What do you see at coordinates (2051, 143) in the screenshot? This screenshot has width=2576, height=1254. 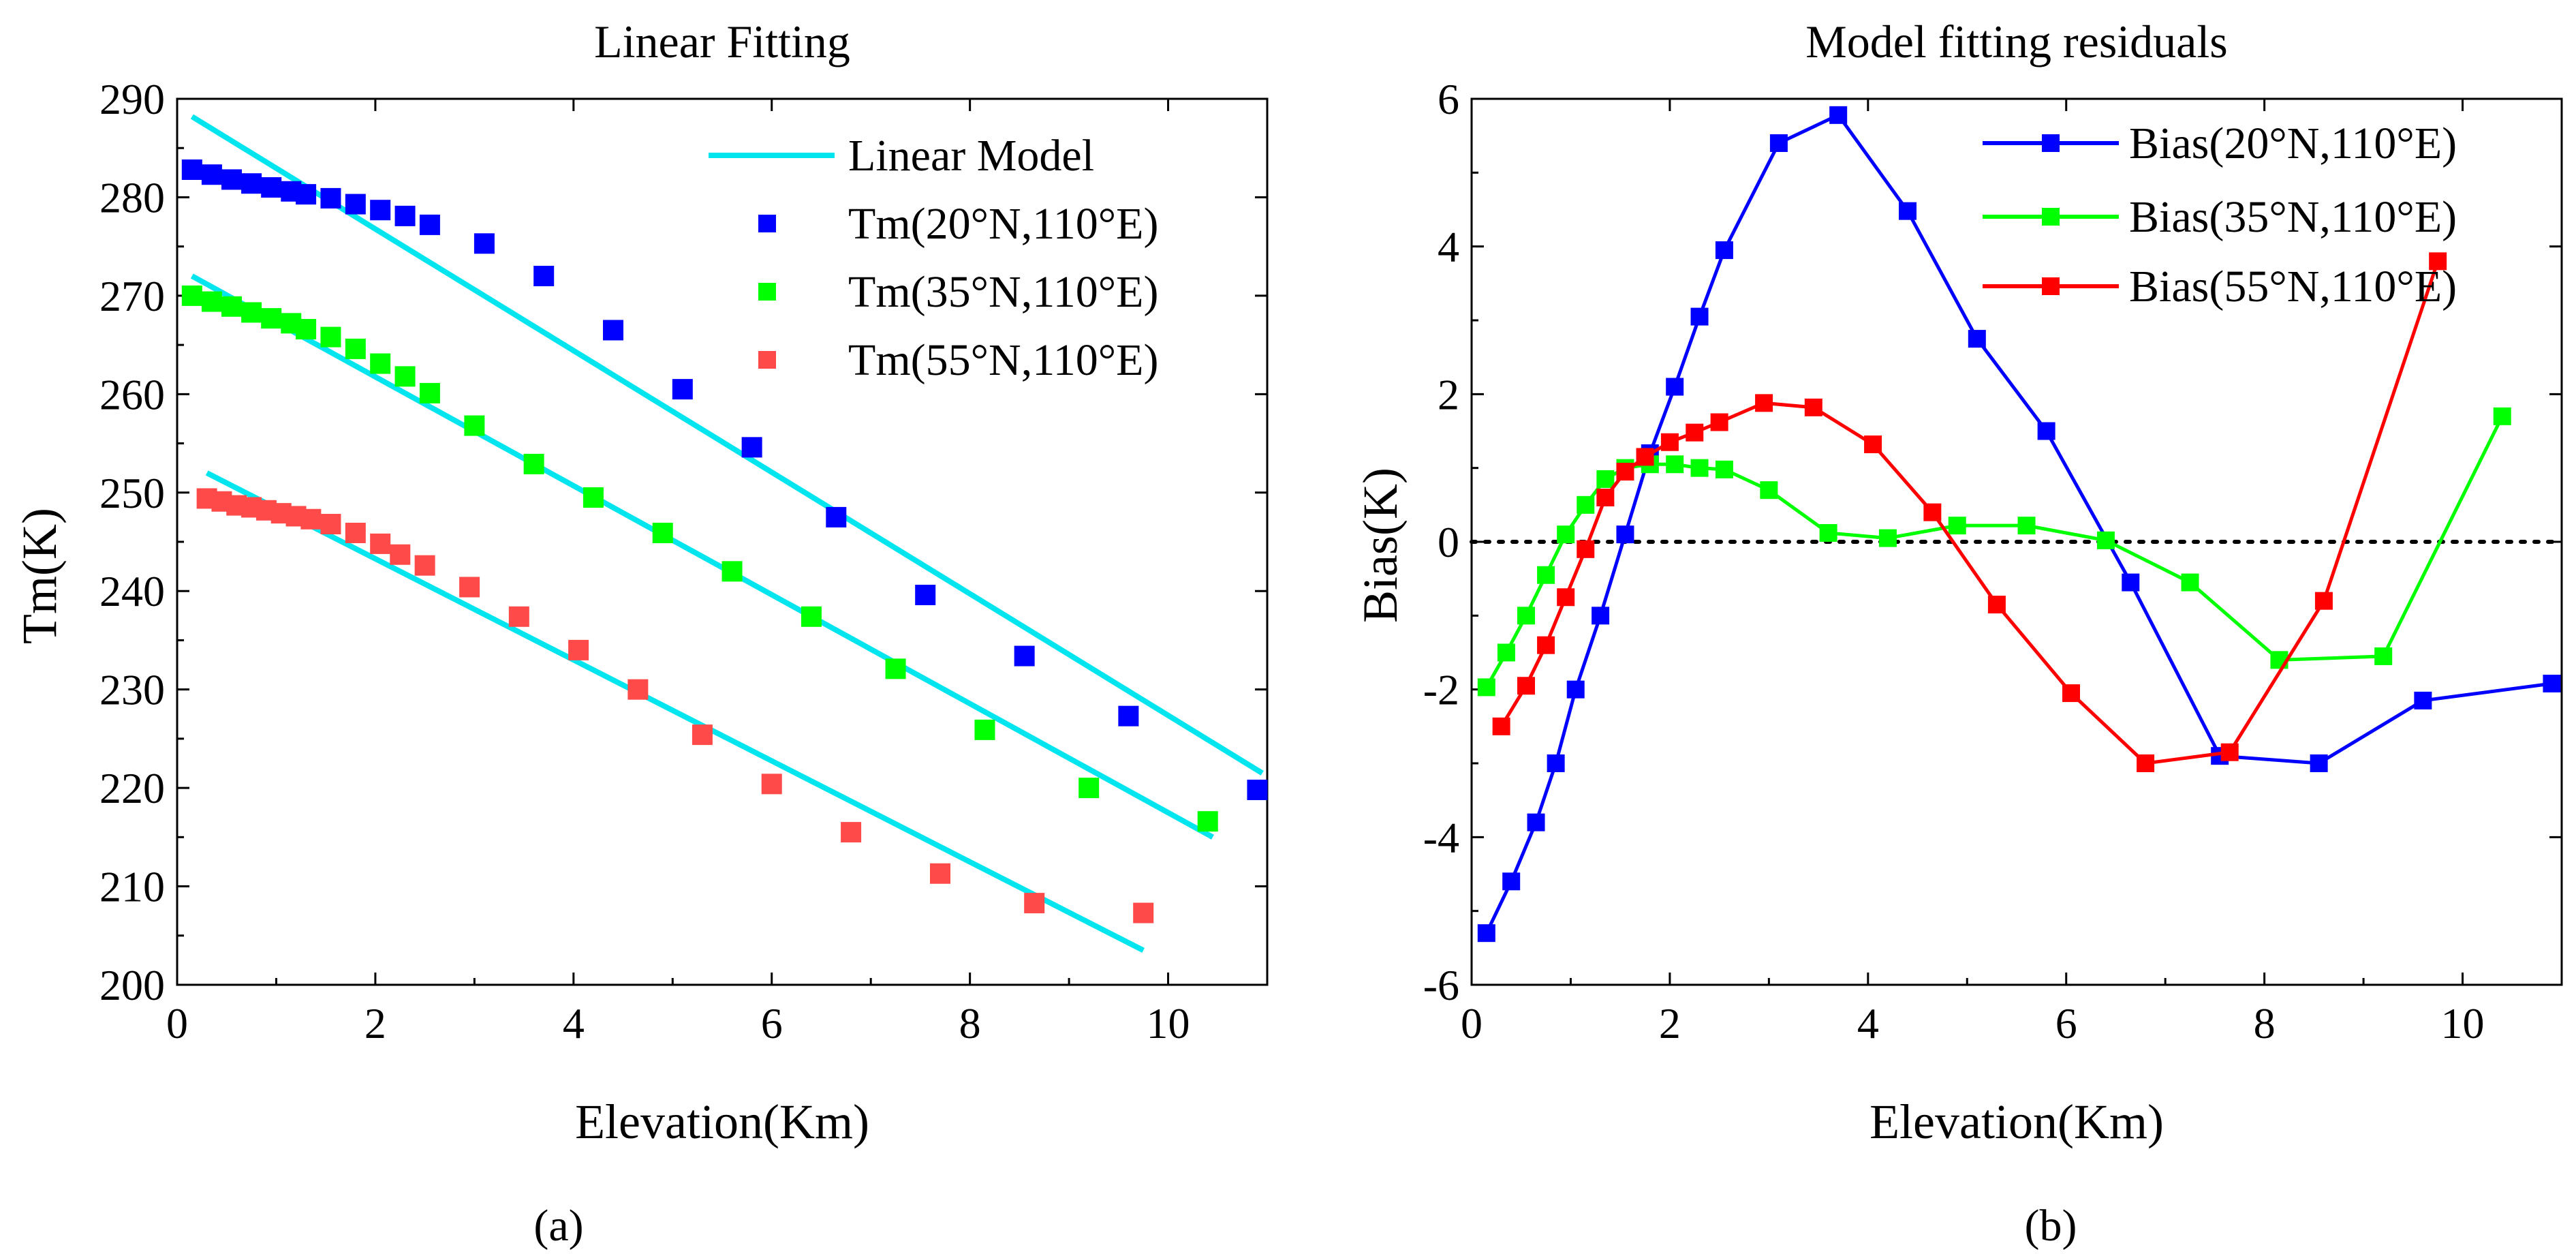 I see `legend-swatch-bias-20n-marker` at bounding box center [2051, 143].